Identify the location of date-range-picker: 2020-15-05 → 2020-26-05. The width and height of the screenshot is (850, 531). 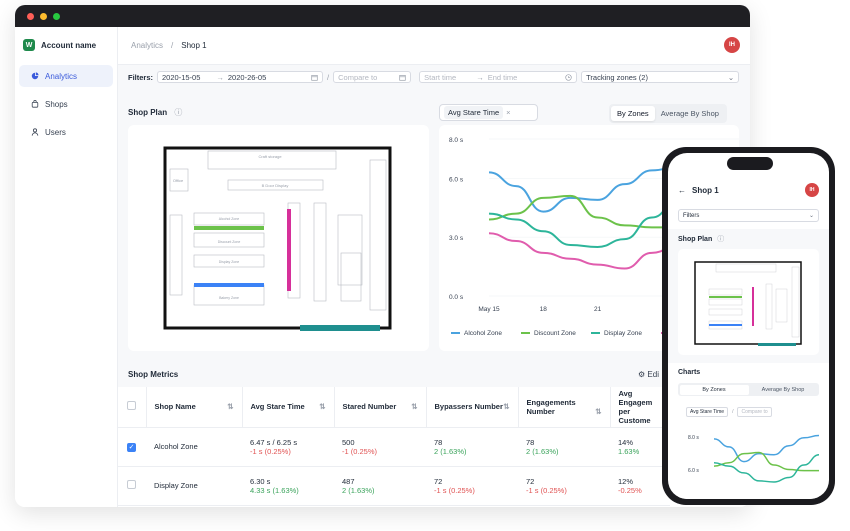
(240, 77).